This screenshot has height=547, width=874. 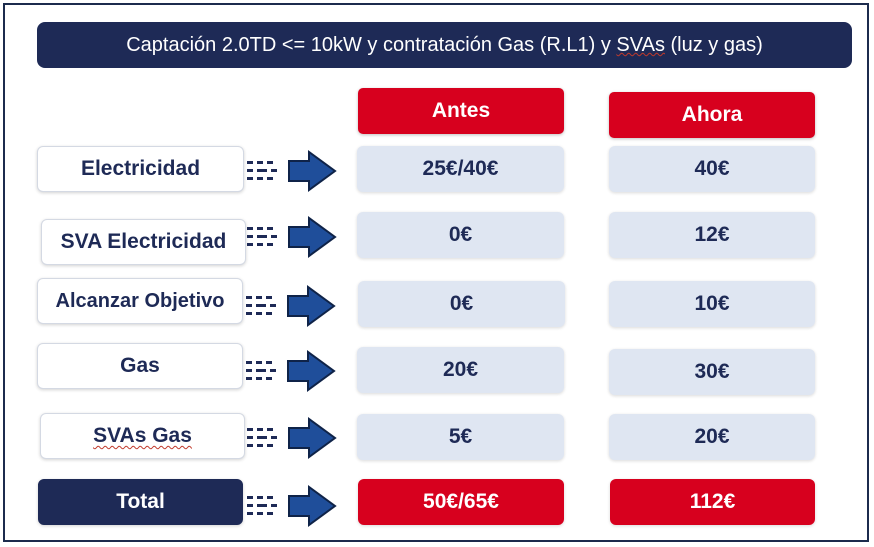 What do you see at coordinates (712, 372) in the screenshot?
I see `ahora-value-gas: 30€` at bounding box center [712, 372].